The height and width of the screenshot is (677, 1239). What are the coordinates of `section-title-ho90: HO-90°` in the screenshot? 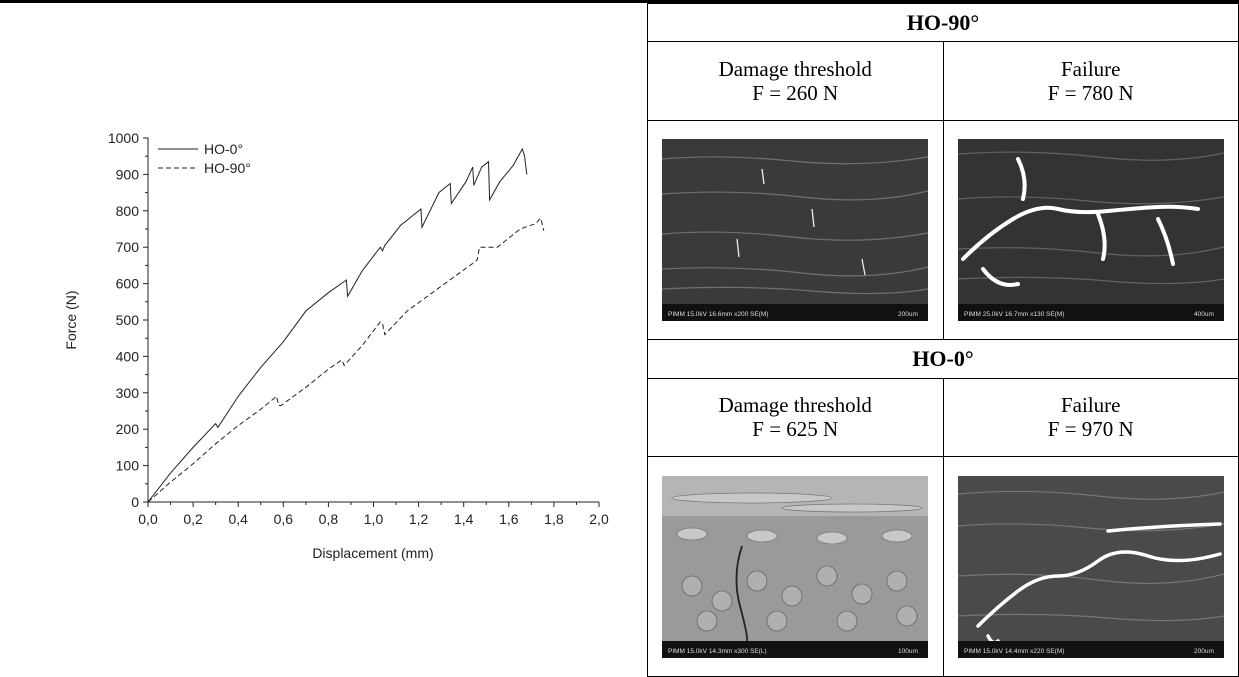 It's located at (943, 22).